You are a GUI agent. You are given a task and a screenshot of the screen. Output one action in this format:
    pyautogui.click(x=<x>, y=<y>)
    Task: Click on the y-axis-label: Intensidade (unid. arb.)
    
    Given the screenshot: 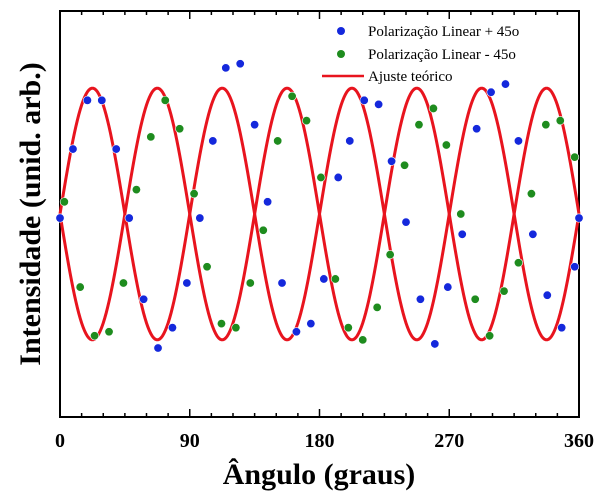 What is the action you would take?
    pyautogui.click(x=30, y=213)
    